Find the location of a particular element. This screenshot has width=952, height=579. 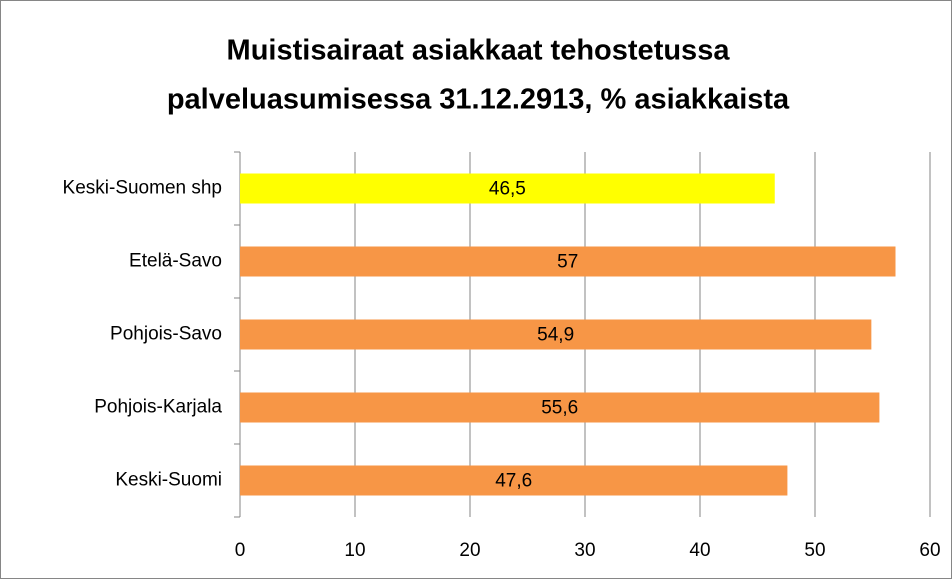

y-tick-label: Pohjois-Karjala is located at coordinates (158, 407).